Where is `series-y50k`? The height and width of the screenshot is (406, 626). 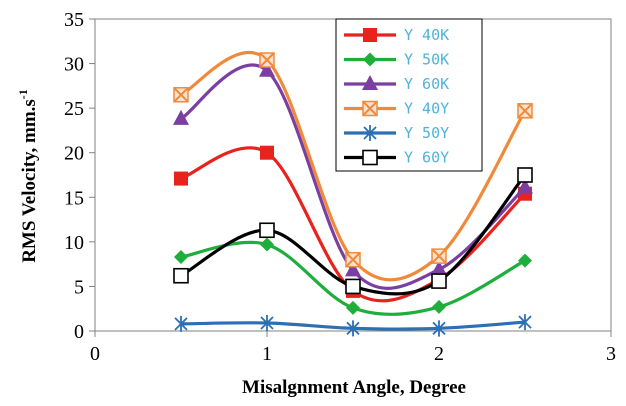 series-y50k is located at coordinates (353, 276).